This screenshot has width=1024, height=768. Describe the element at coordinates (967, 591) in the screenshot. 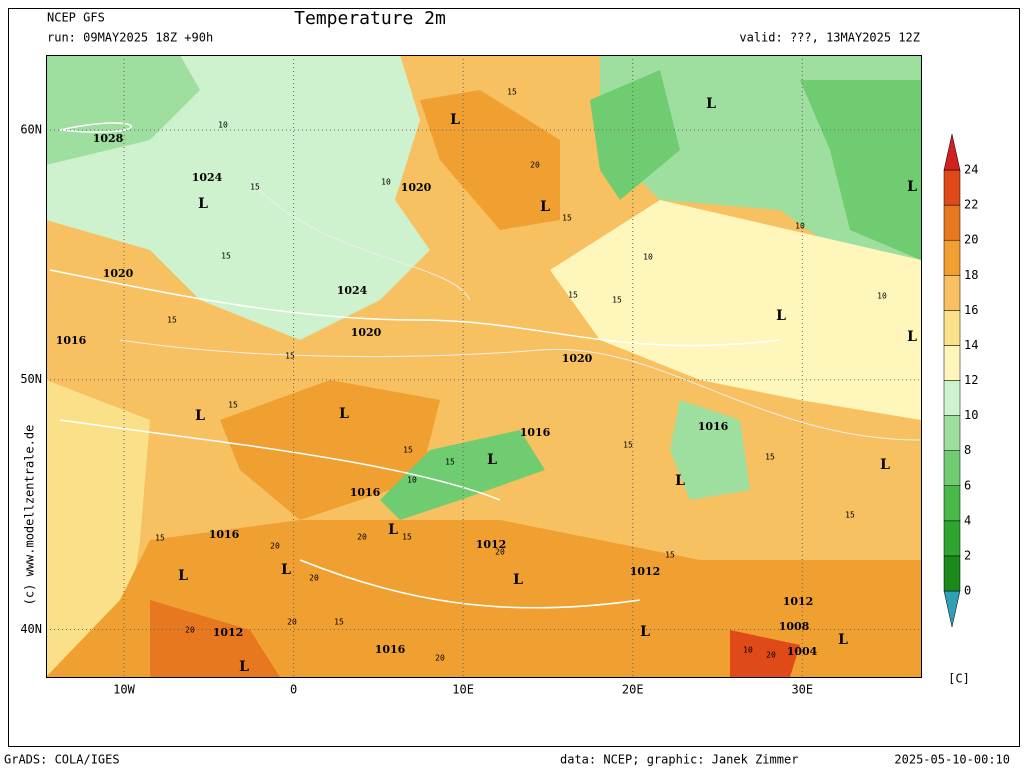

I see `colorbar-label: 0` at that location.